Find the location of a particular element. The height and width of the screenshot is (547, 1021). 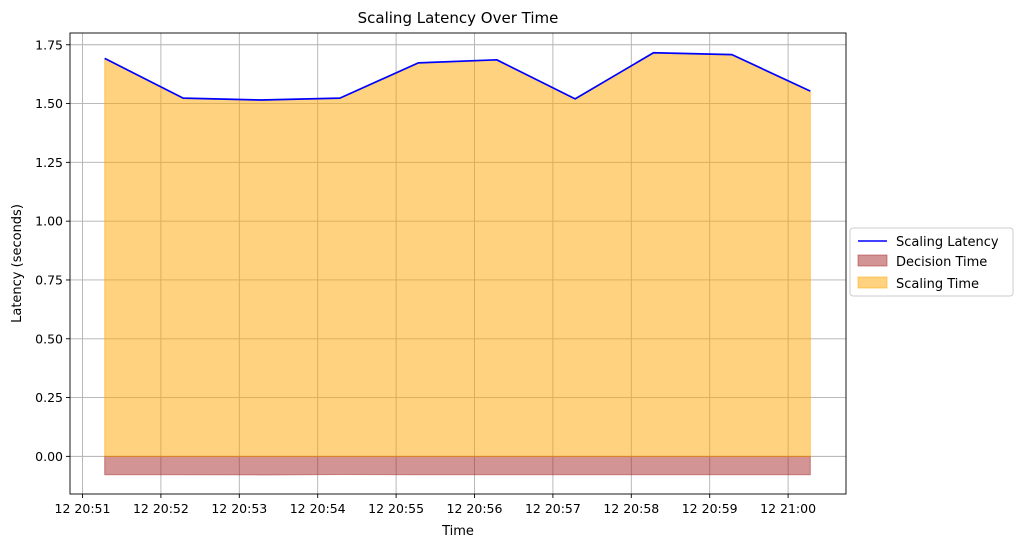

x-tick-label: 12 20:59 is located at coordinates (710, 508).